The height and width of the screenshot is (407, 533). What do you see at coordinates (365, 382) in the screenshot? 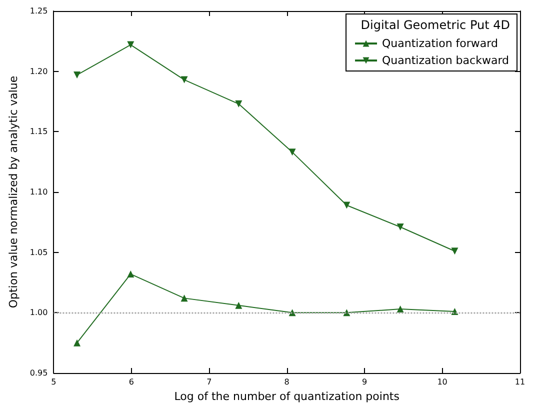
I see `x-tick-label: 9` at bounding box center [365, 382].